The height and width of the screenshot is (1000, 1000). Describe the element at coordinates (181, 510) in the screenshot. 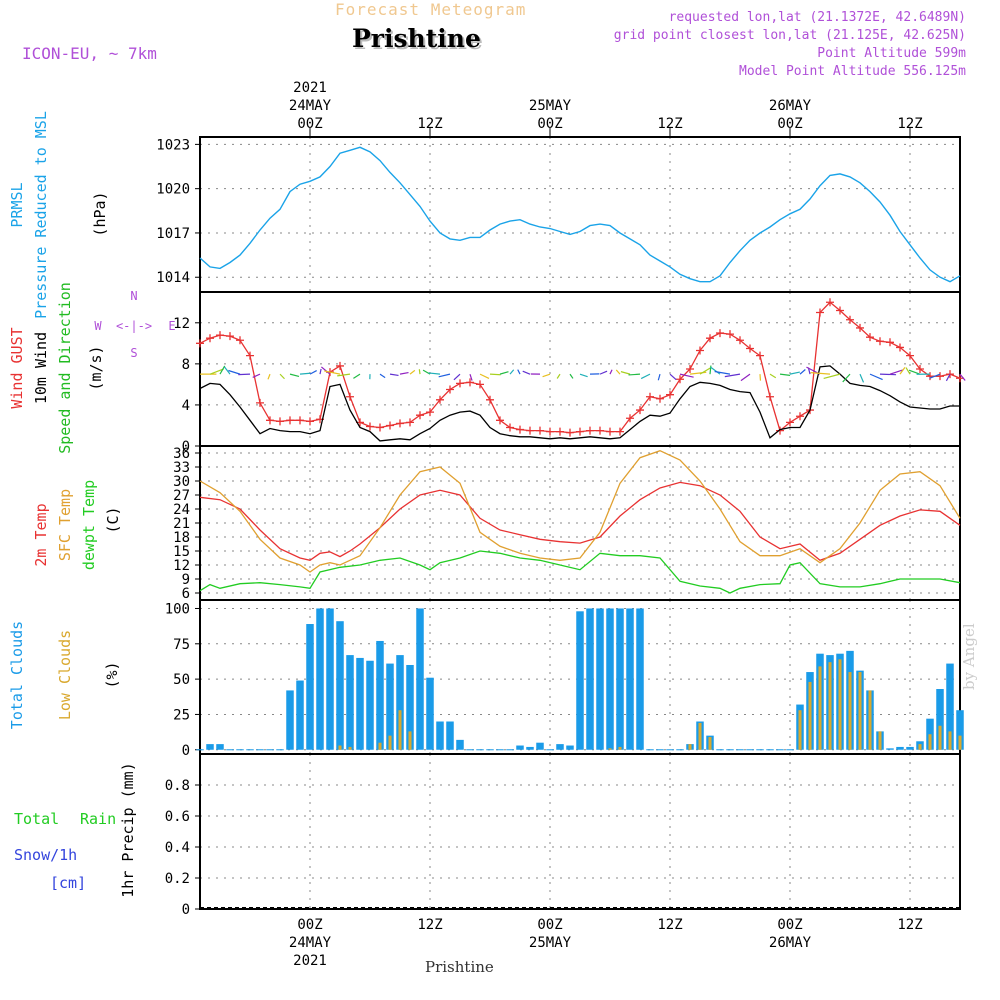

I see `y-tick-label: 24` at that location.